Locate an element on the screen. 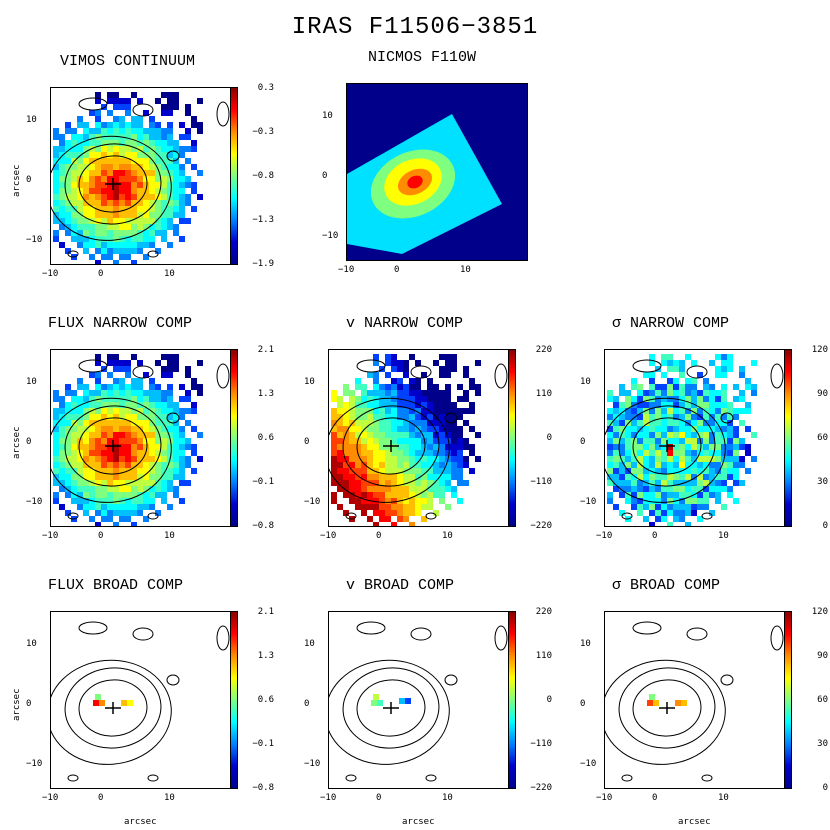 The width and height of the screenshot is (830, 830). nucleus-marker is located at coordinates (391, 446).